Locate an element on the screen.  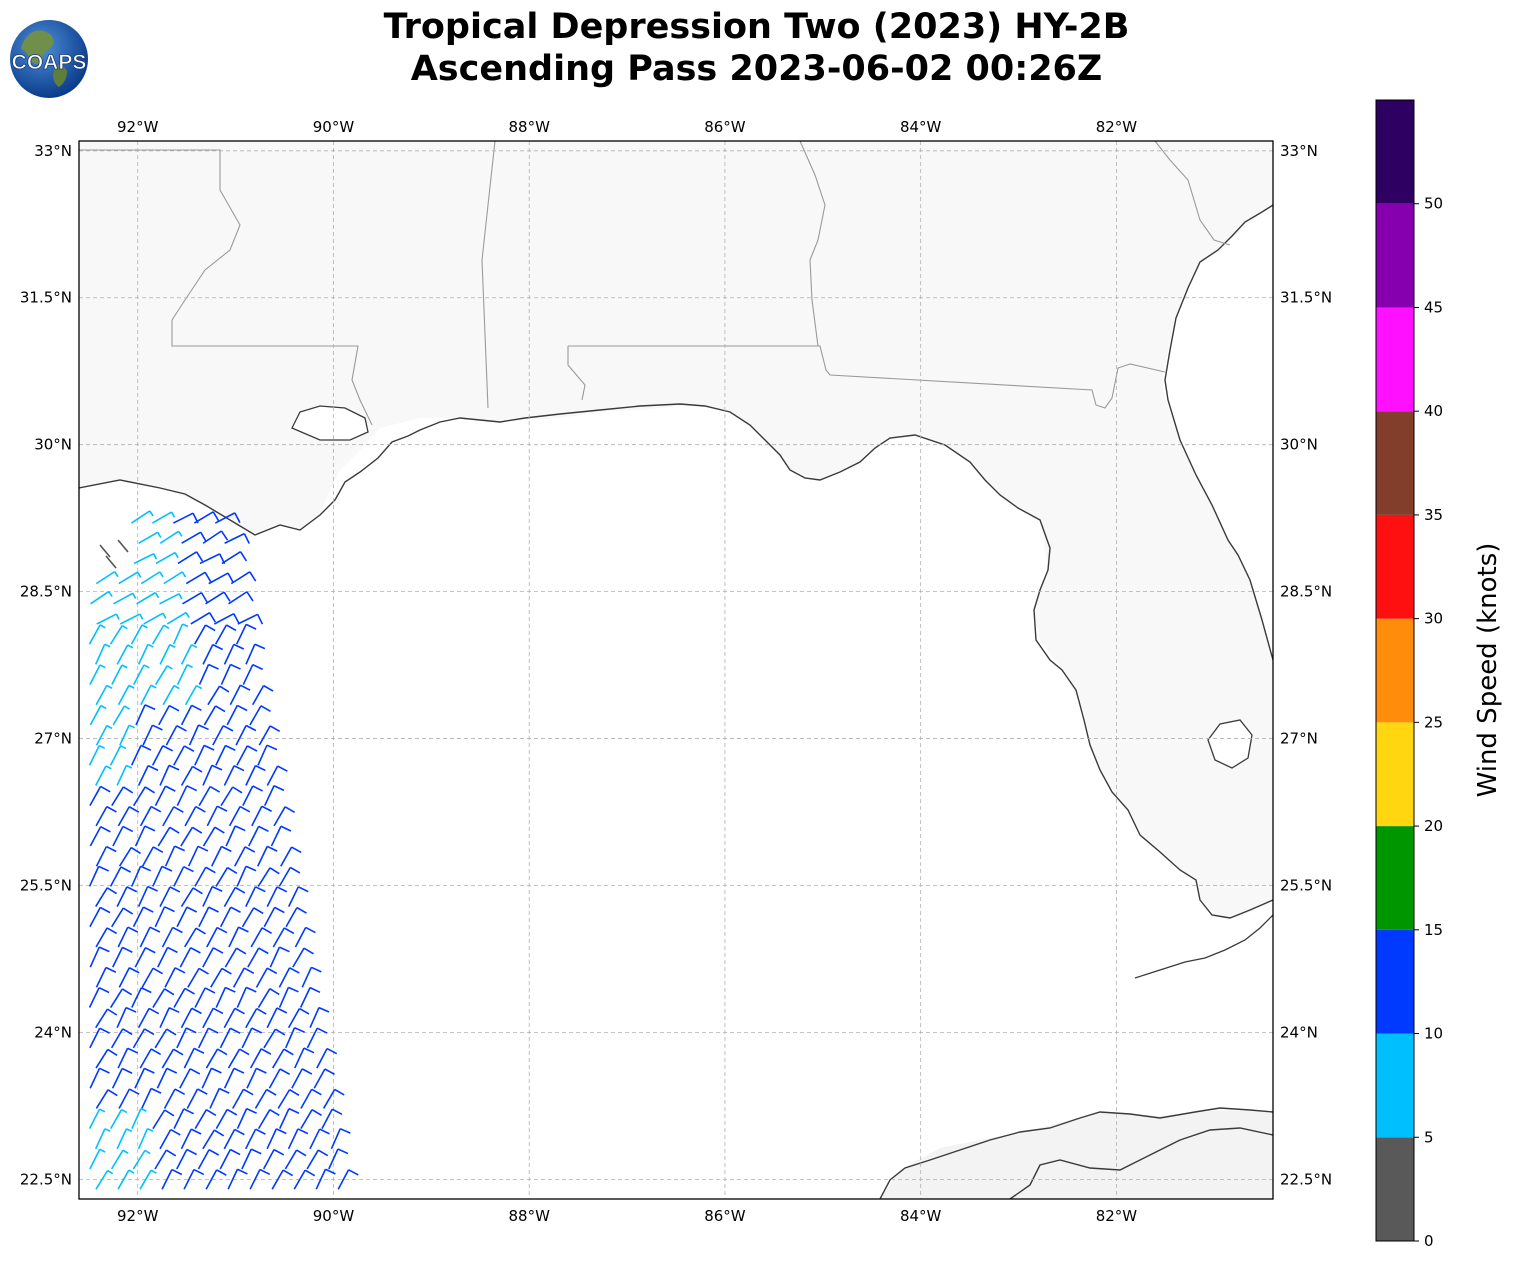
logo-text: COAPS is located at coordinates (49, 62).